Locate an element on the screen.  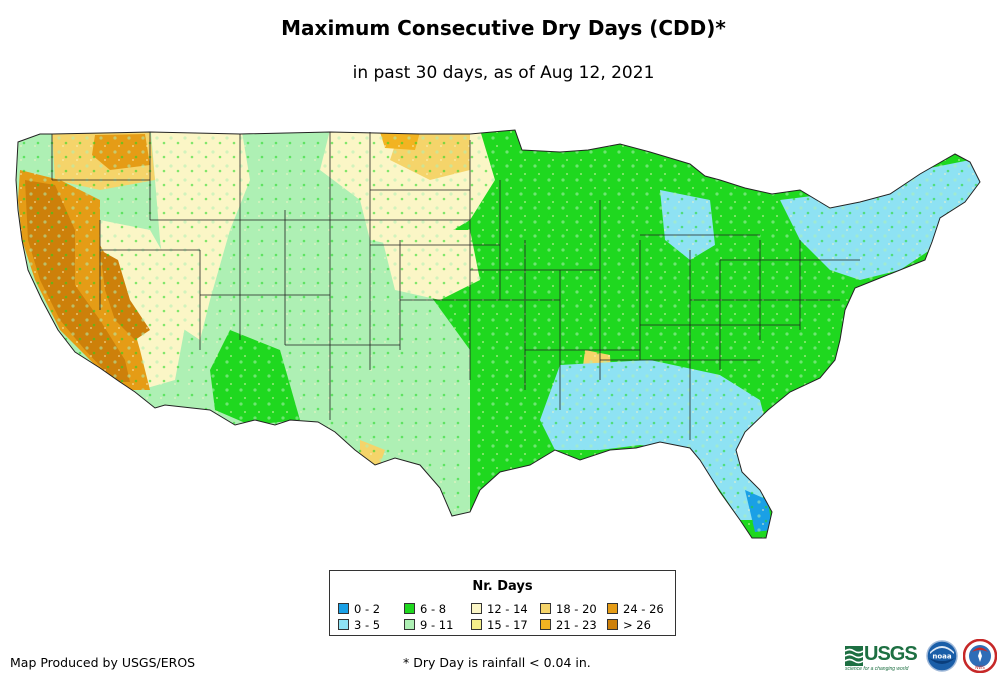
legend-label: > 26 is located at coordinates (637, 625).